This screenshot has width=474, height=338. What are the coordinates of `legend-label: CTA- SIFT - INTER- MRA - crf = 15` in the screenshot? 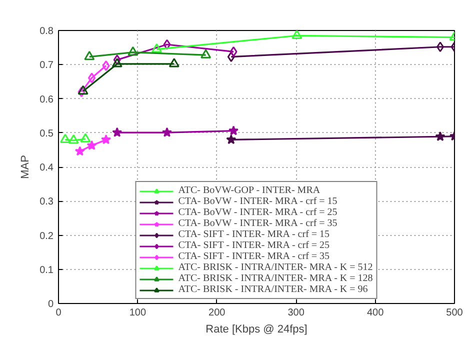 It's located at (254, 234).